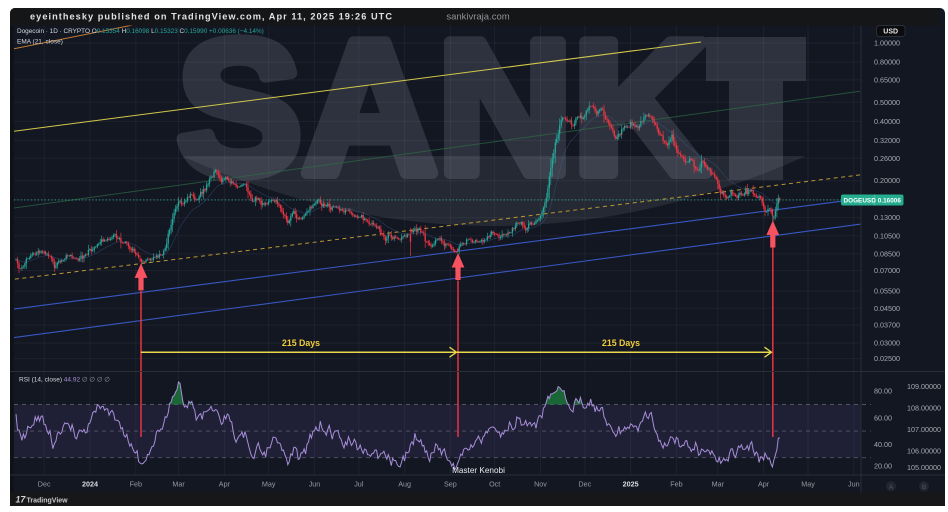 This screenshot has height=512, width=948. I want to click on svg-text: Nov, so click(540, 484).